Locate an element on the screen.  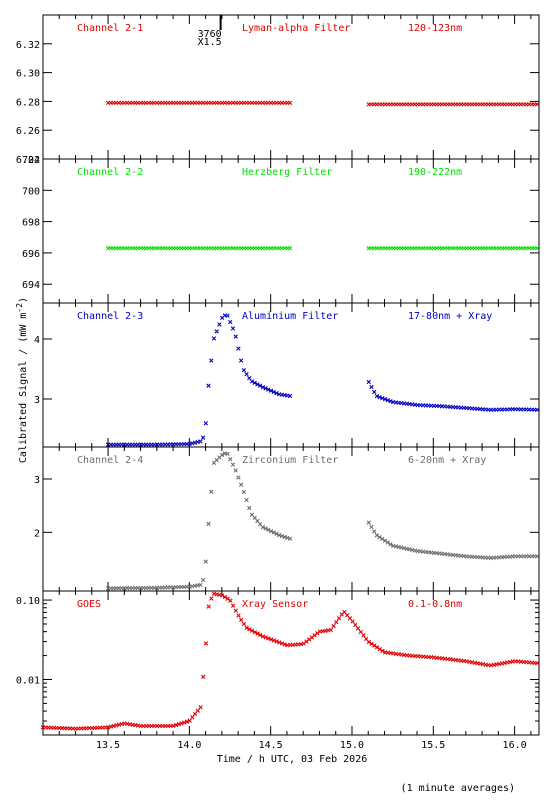
y-tick-label: 698 is located at coordinates (31, 223).